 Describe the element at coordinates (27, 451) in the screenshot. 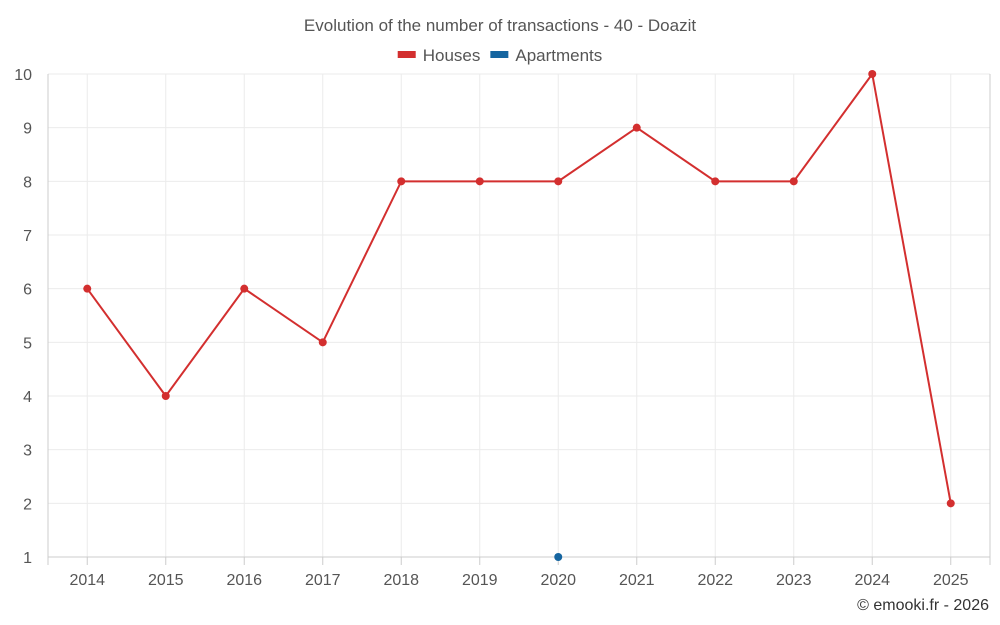

I see `y-tick-label: 3` at that location.